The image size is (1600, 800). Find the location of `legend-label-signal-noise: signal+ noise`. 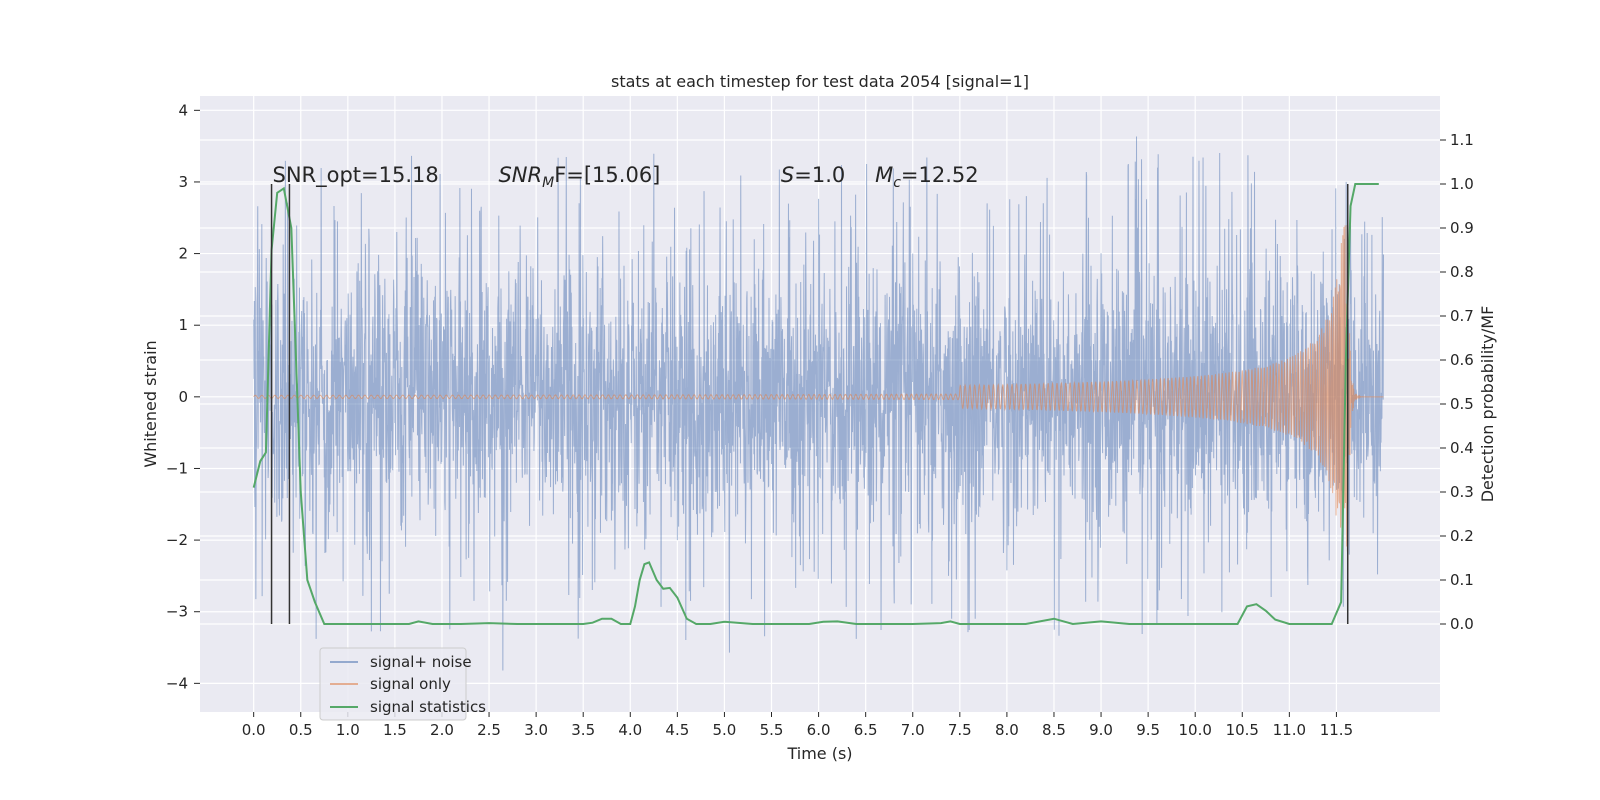

legend-label-signal-noise: signal+ noise is located at coordinates (421, 662).